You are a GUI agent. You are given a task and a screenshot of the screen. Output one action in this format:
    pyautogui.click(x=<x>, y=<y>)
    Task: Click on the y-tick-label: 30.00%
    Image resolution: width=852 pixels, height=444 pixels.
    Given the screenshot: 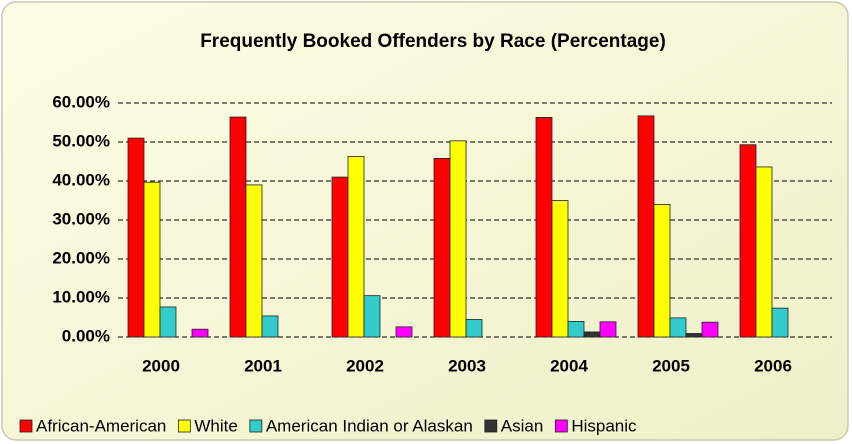 What is the action you would take?
    pyautogui.click(x=81, y=218)
    